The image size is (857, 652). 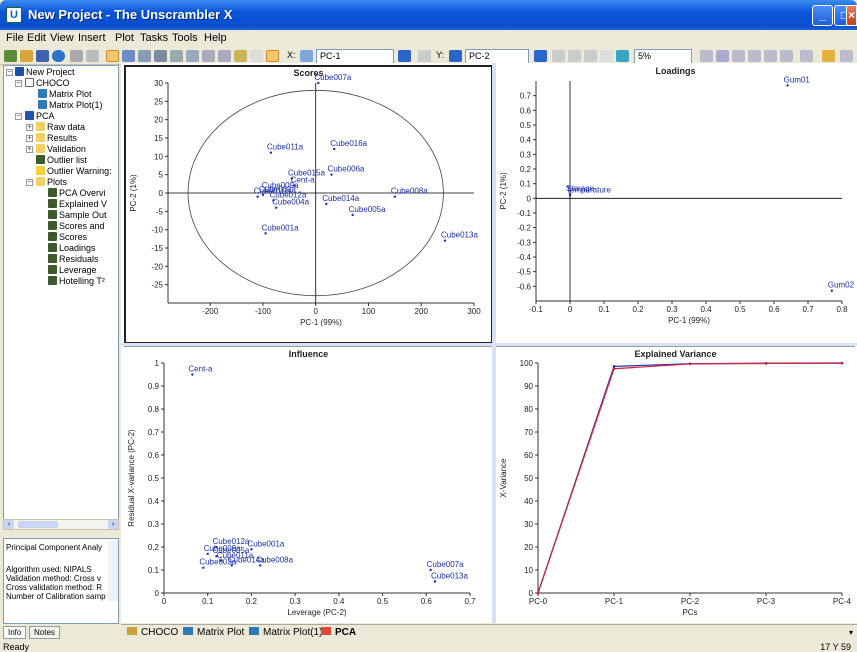 What do you see at coordinates (29, 149) in the screenshot?
I see `expand-validation: +` at bounding box center [29, 149].